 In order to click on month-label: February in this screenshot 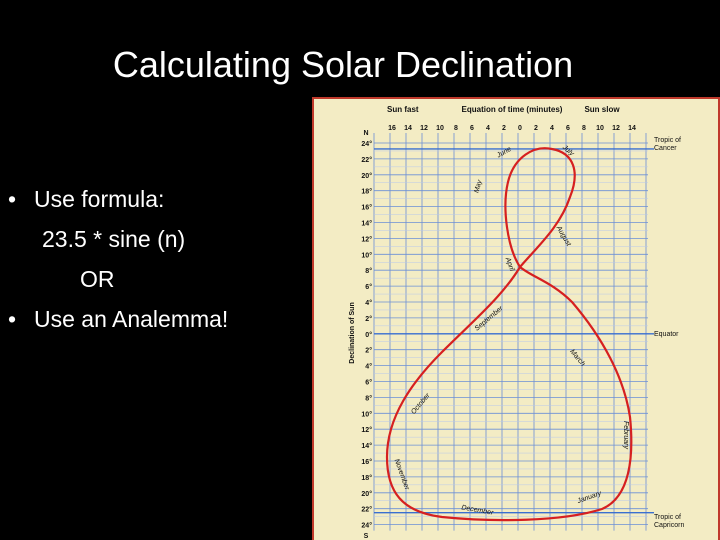, I will do `click(625, 435)`.